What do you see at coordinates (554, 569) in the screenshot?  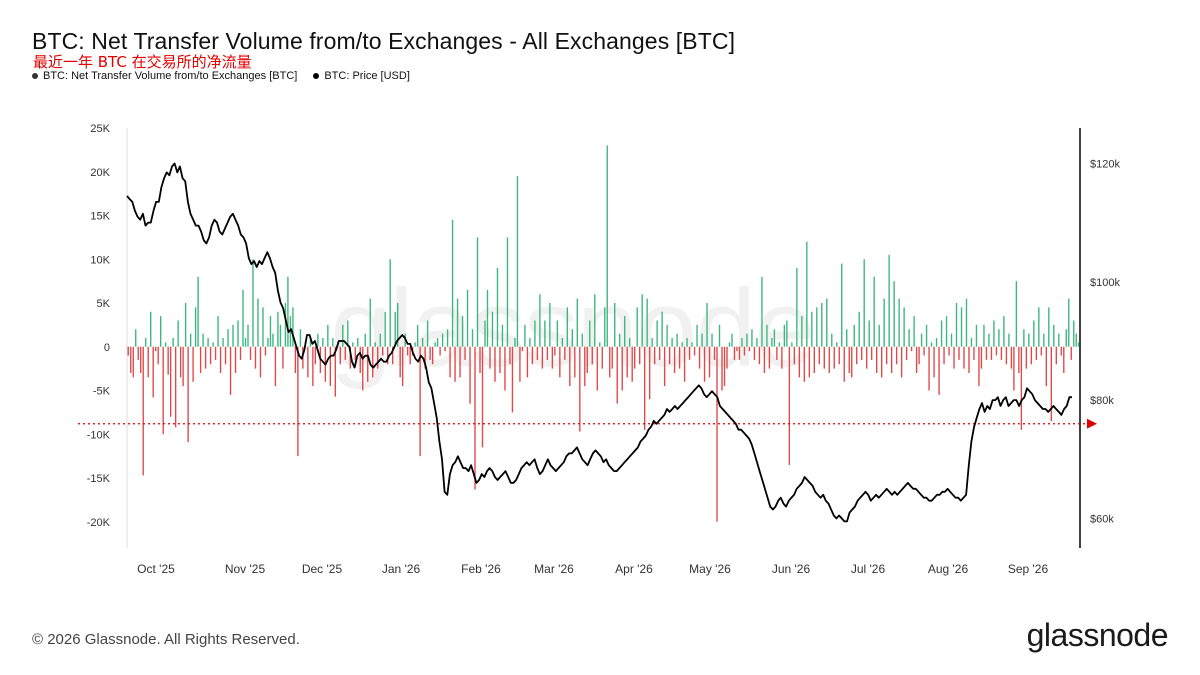 I see `x-tick-label: Mar '26` at bounding box center [554, 569].